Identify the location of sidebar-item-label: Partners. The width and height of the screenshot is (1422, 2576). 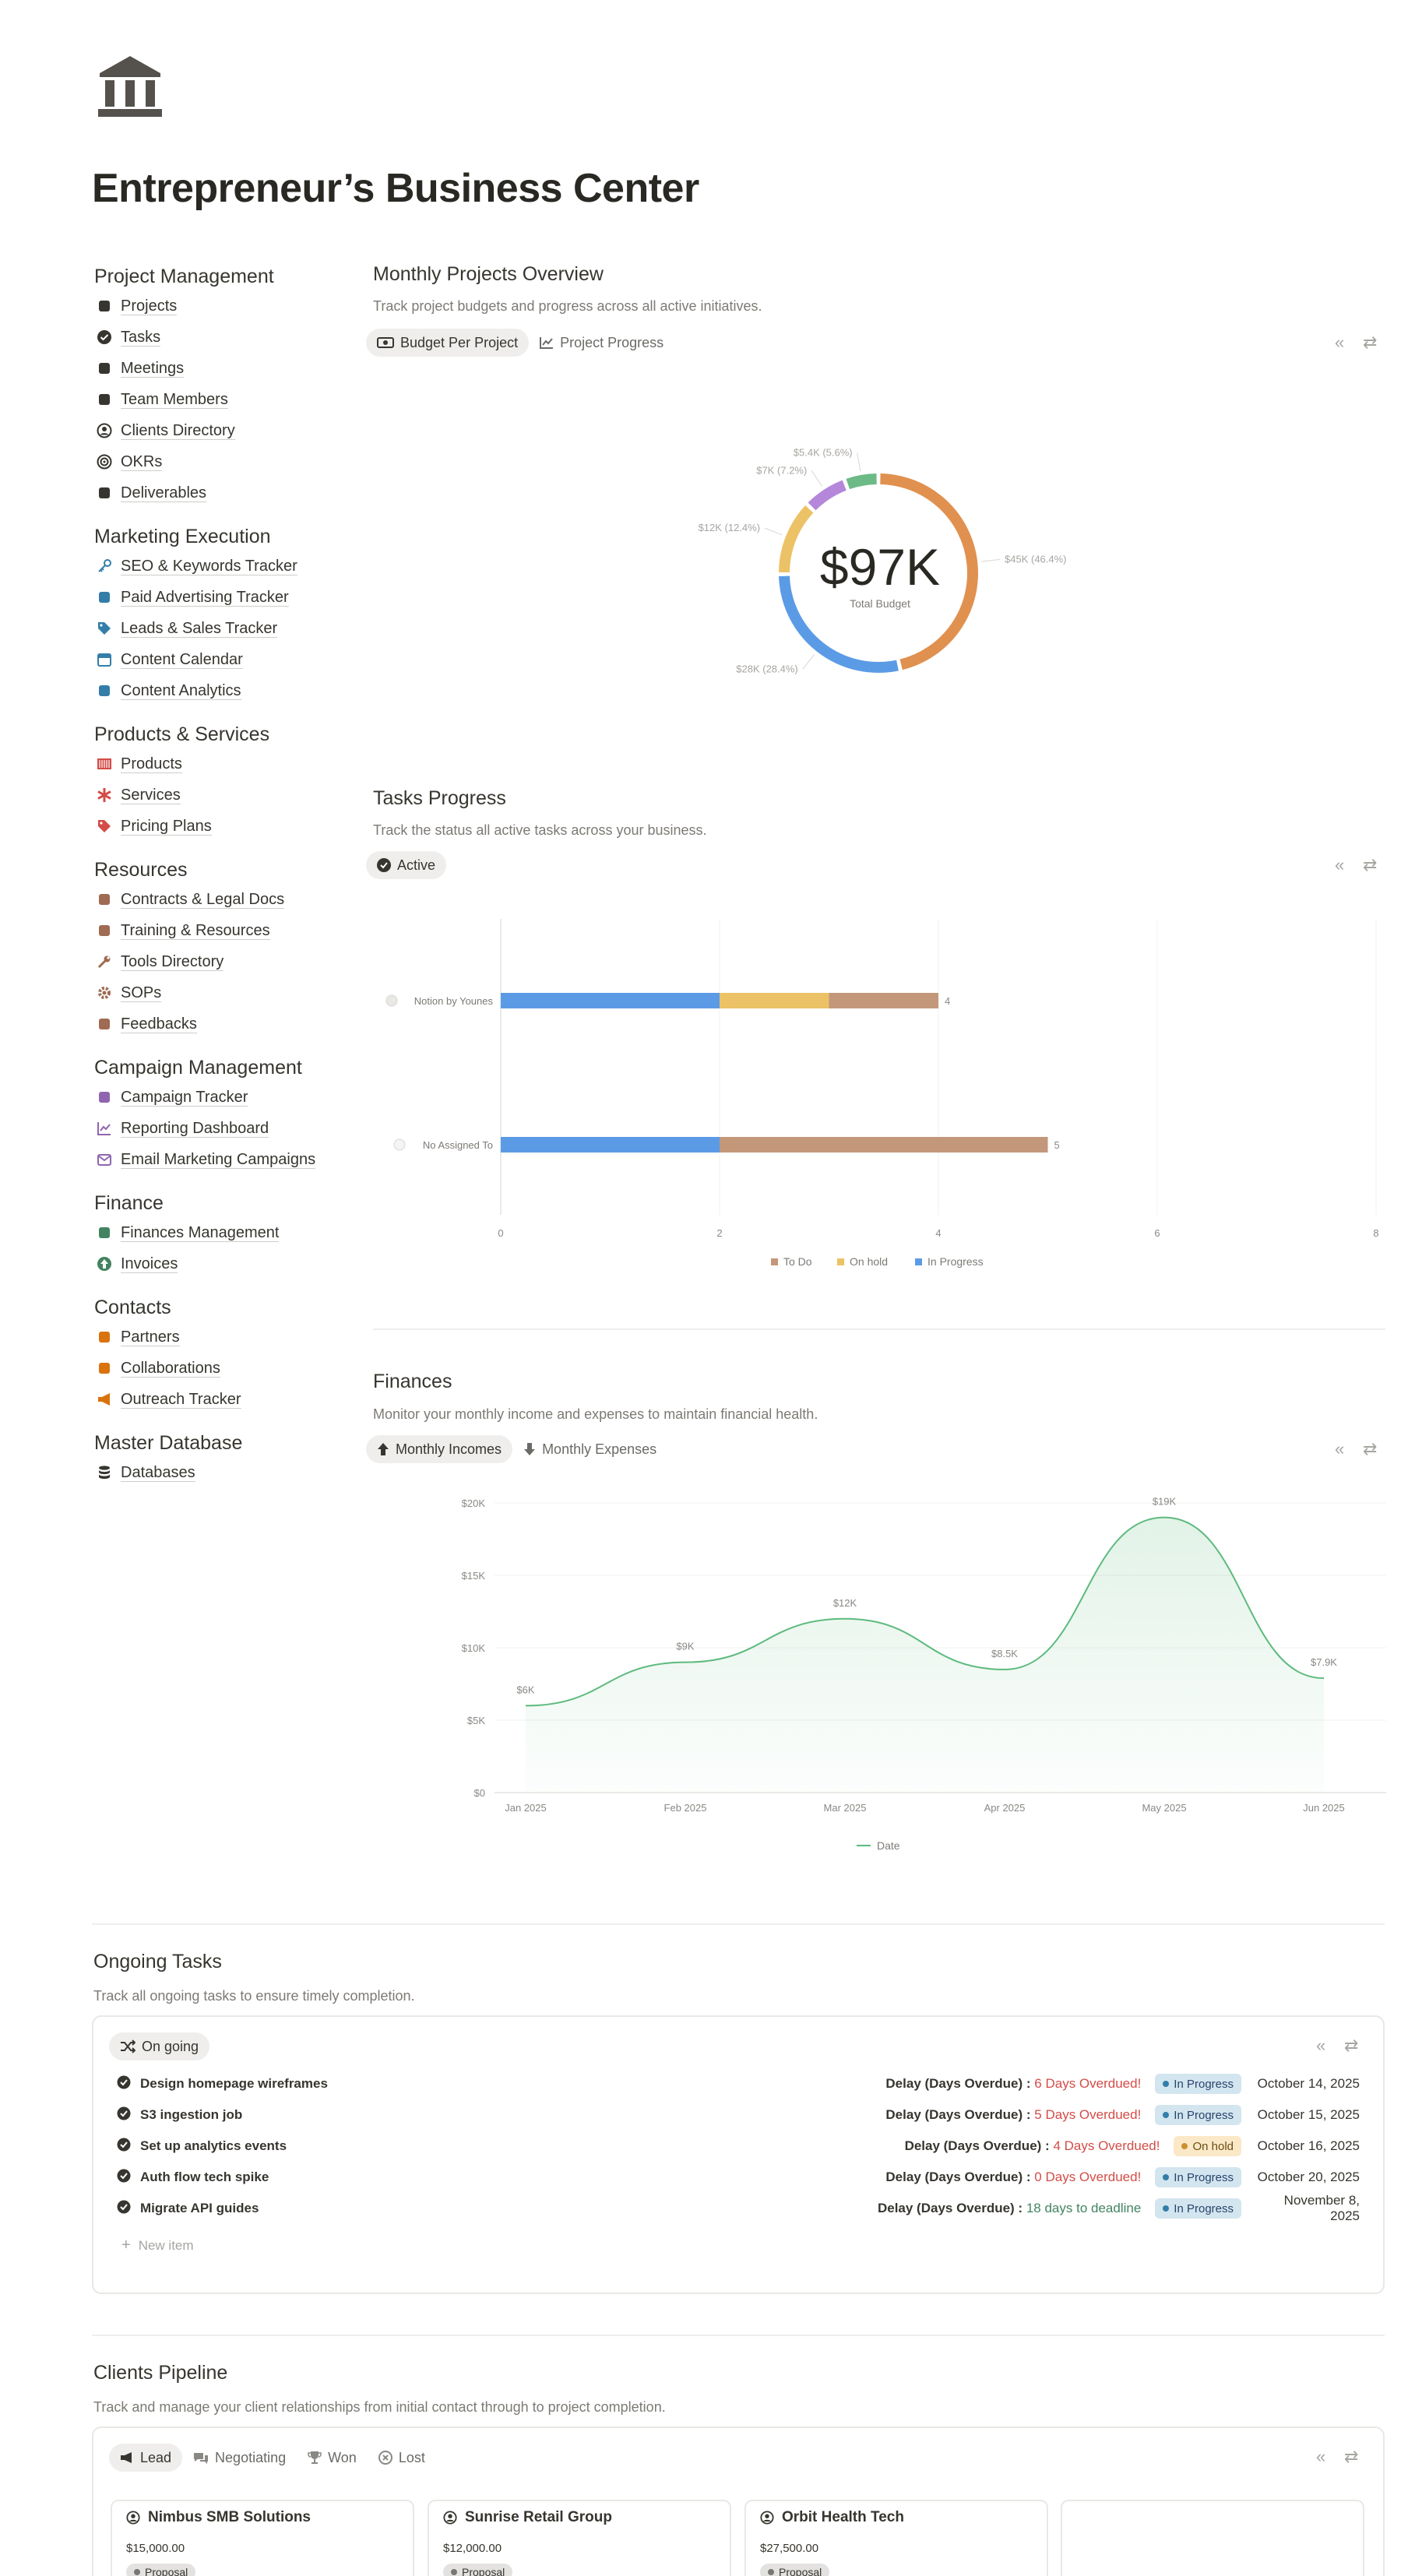
(150, 1337).